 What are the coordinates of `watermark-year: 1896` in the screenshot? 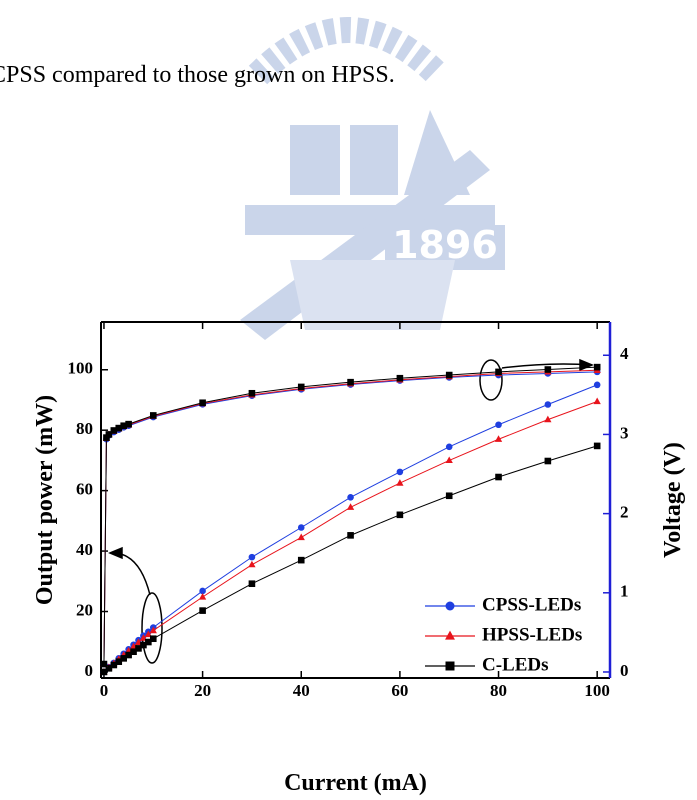 It's located at (445, 245).